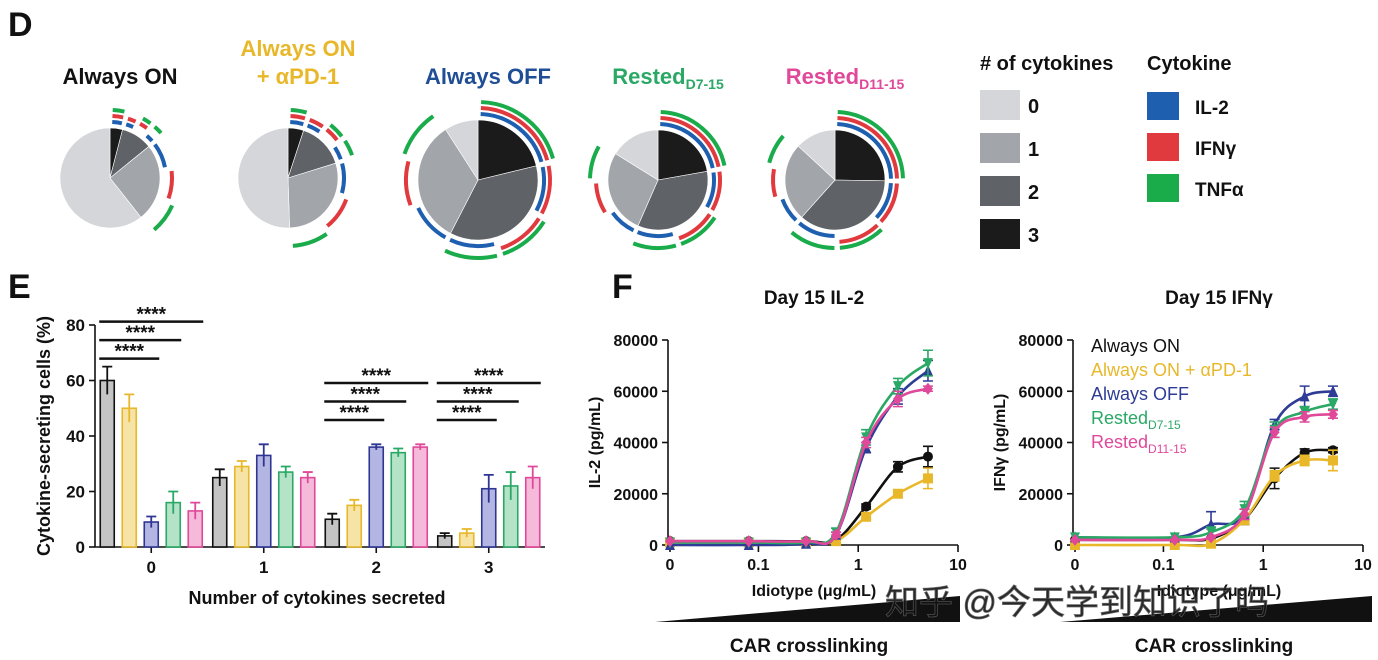 This screenshot has height=660, width=1378. I want to click on pie-title-main: Always ON, so click(120, 76).